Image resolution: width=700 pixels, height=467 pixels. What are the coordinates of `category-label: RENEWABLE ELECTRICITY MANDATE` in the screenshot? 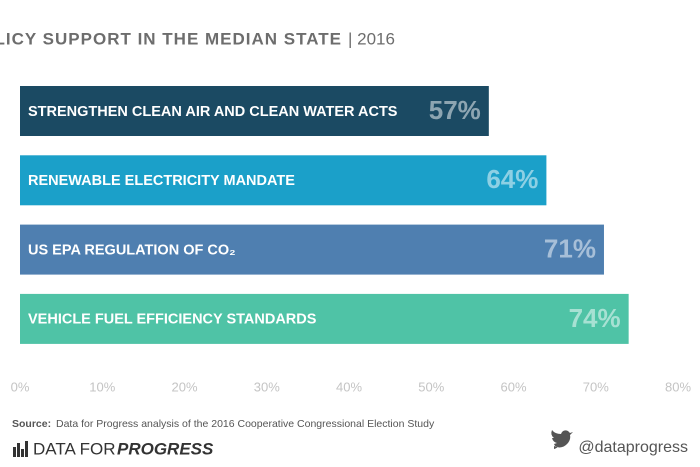 It's located at (161, 181).